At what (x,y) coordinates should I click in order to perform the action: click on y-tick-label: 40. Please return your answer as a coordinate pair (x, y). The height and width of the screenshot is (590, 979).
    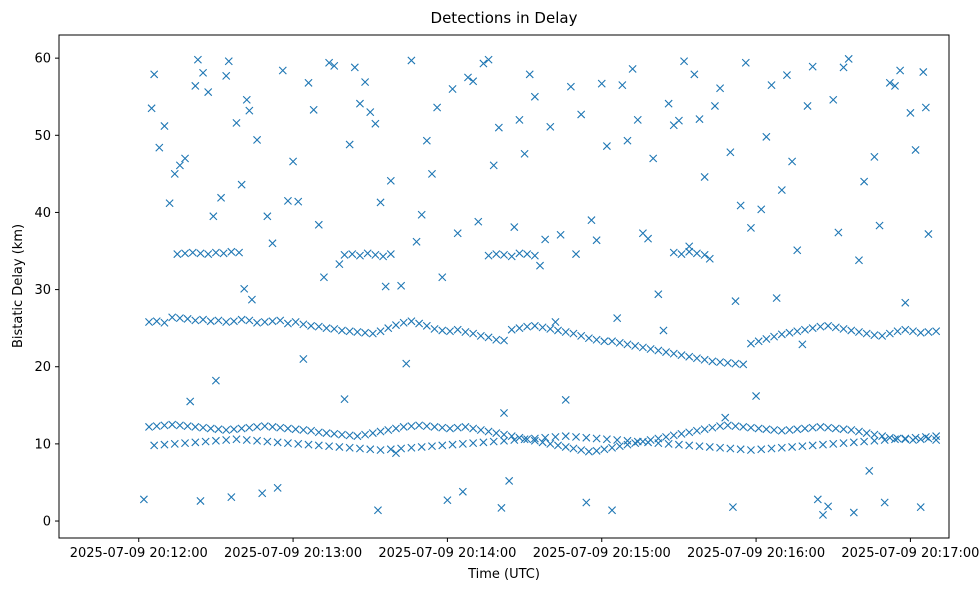
    Looking at the image, I should click on (42, 213).